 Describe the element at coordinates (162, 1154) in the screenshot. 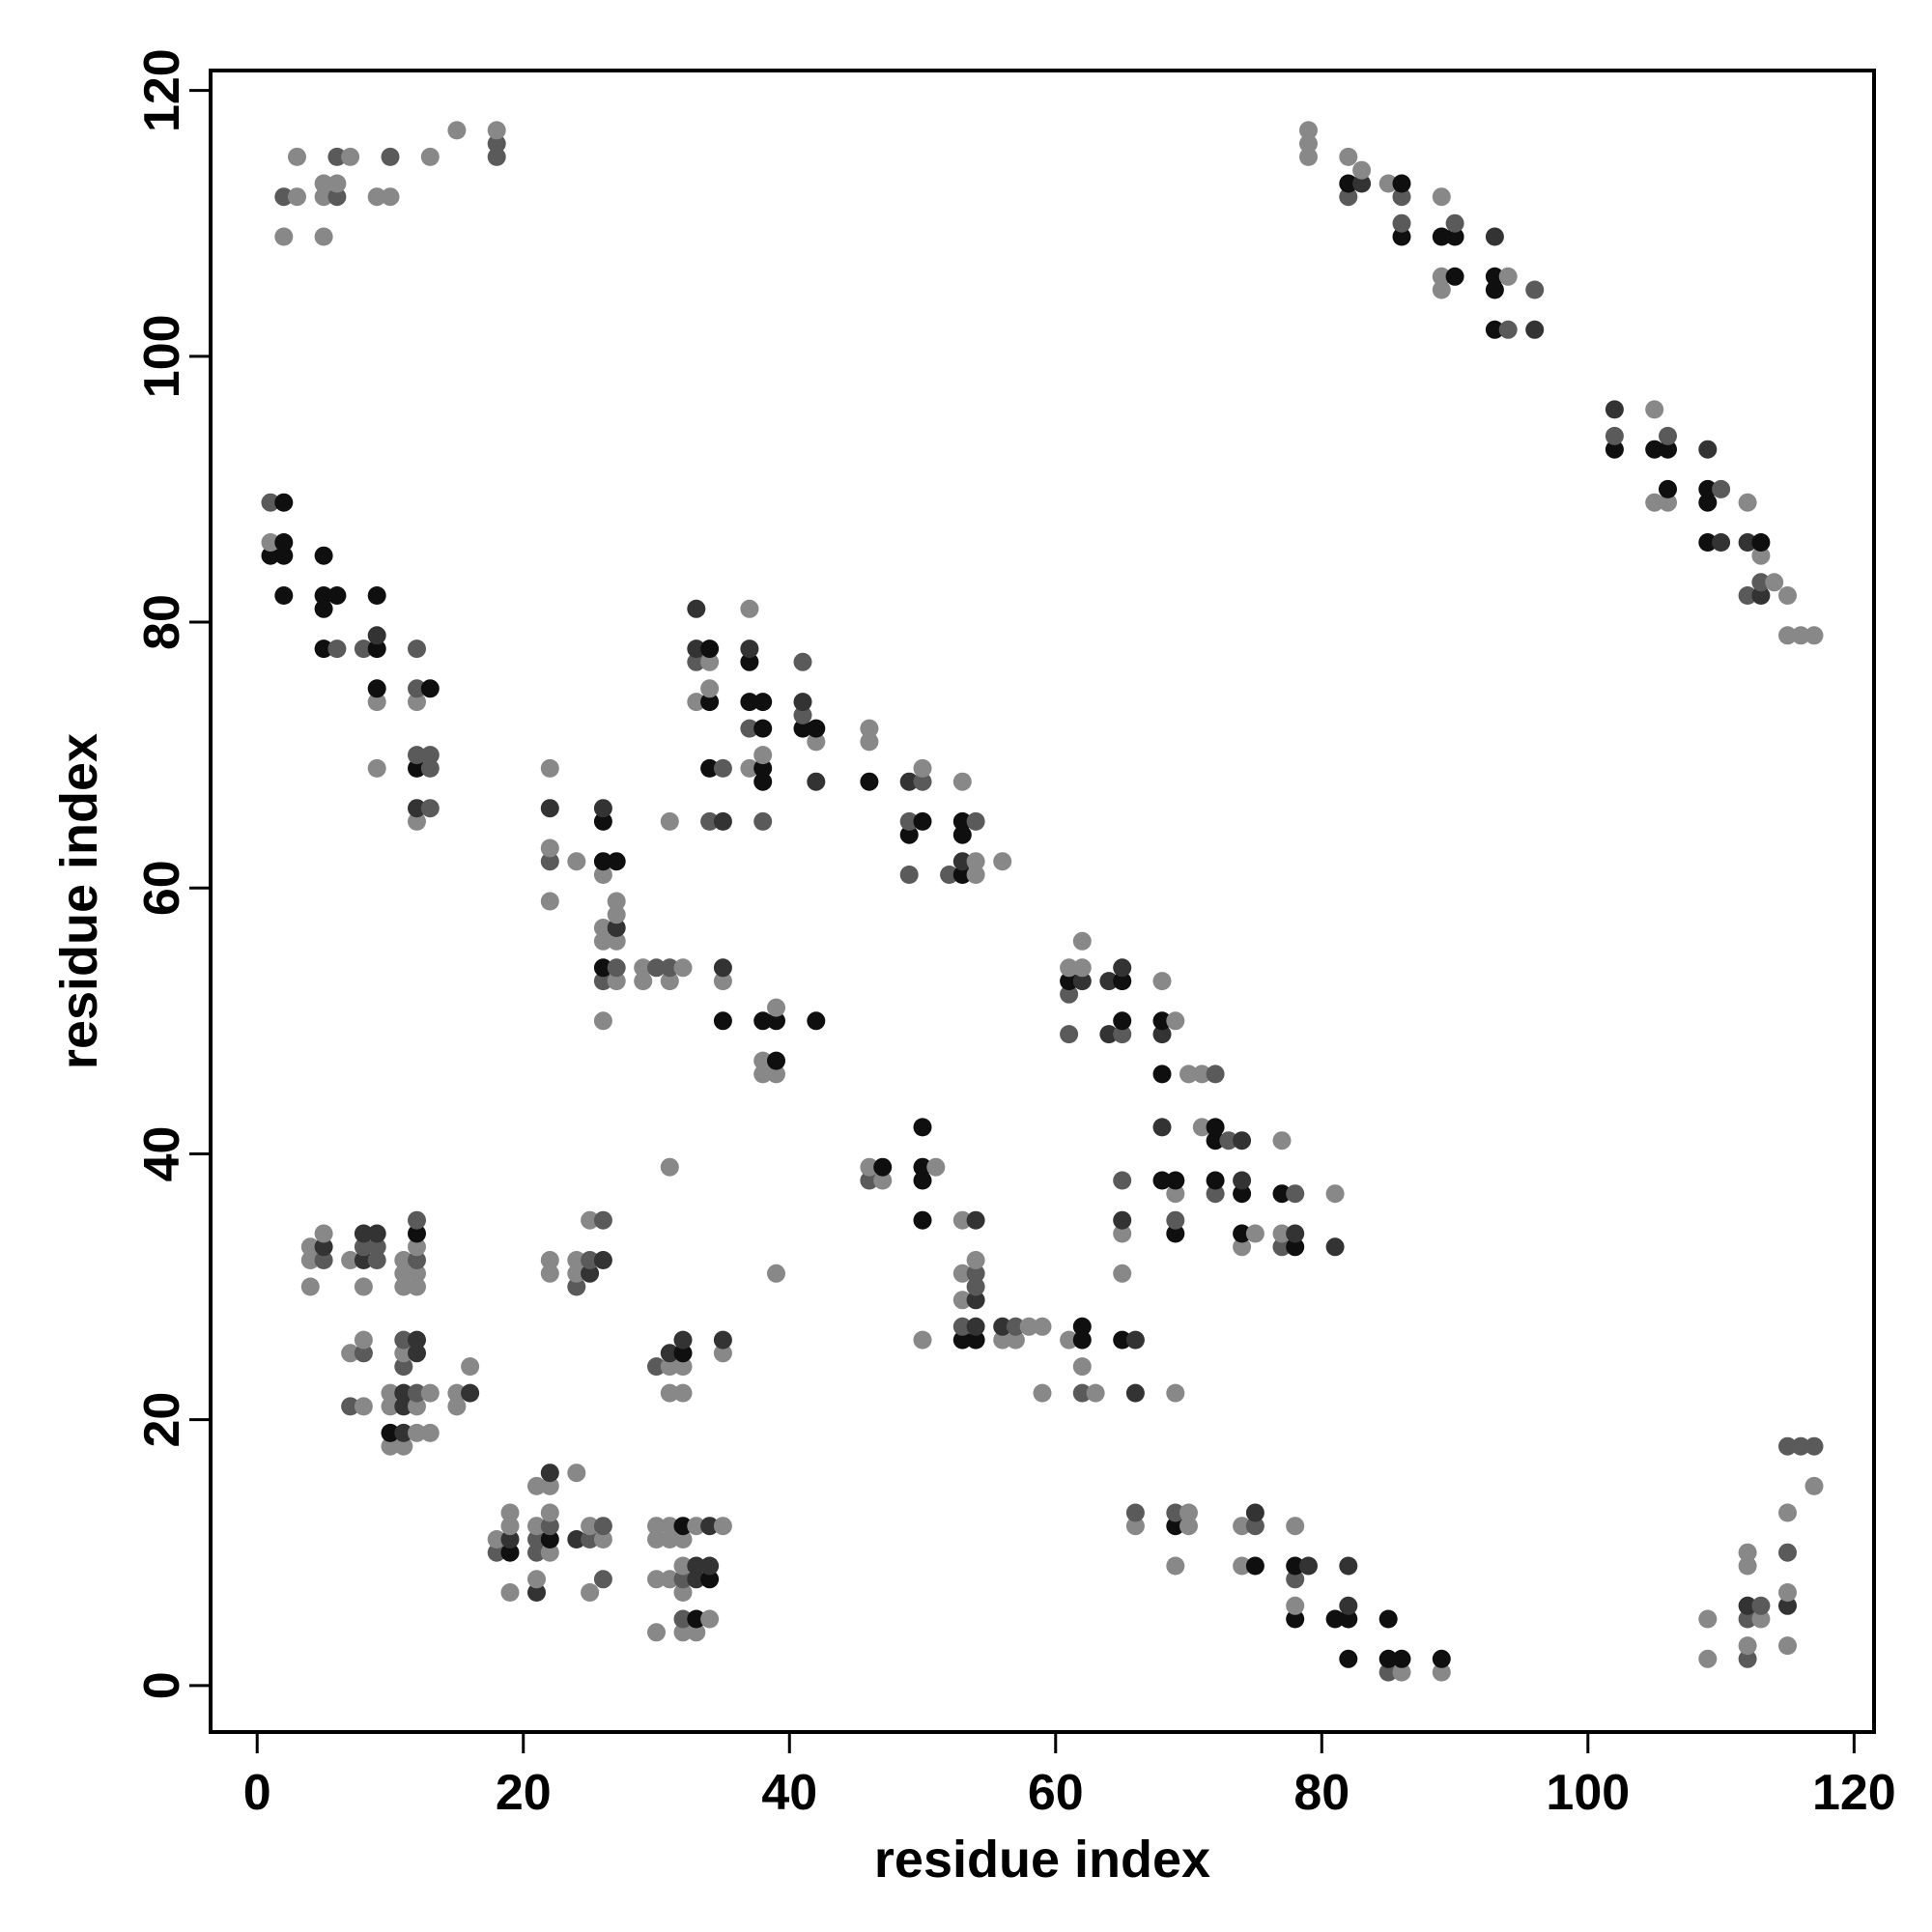

I see `y-tick-label: 40` at that location.